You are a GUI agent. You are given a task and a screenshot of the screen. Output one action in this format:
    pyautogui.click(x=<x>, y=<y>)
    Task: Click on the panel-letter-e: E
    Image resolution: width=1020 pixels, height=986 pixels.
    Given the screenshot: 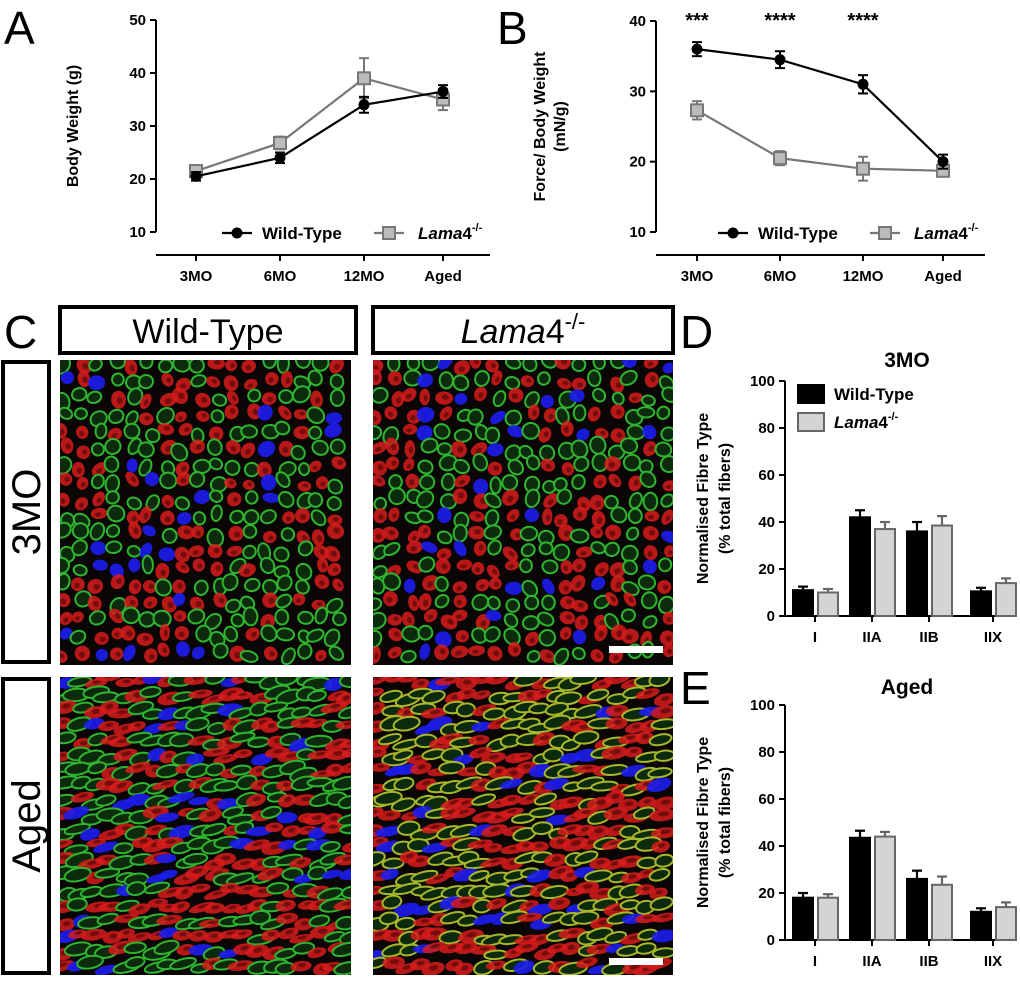 What is the action you would take?
    pyautogui.click(x=695, y=688)
    